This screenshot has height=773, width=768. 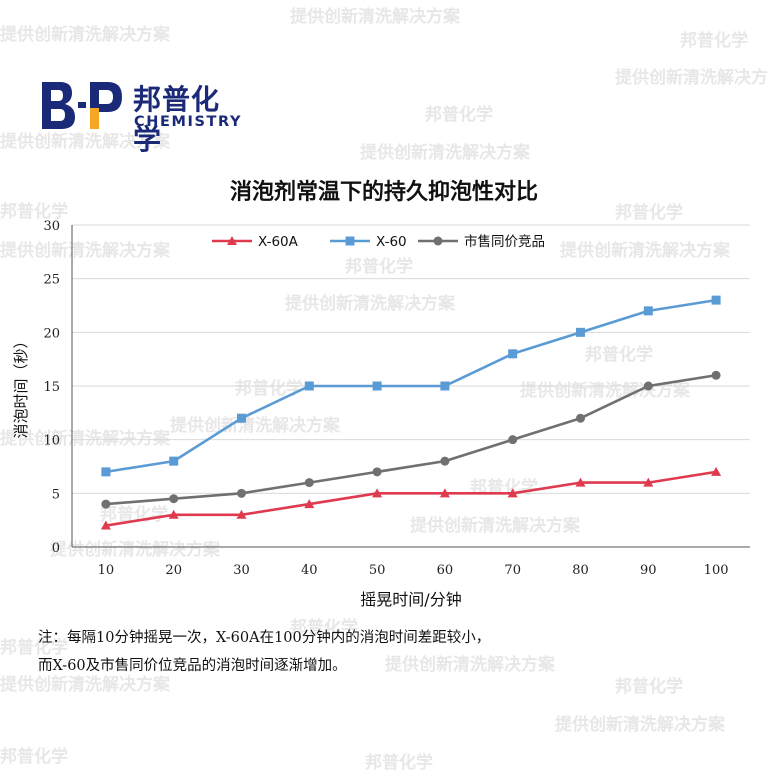 I want to click on y-tick-label: 15, so click(x=51, y=387).